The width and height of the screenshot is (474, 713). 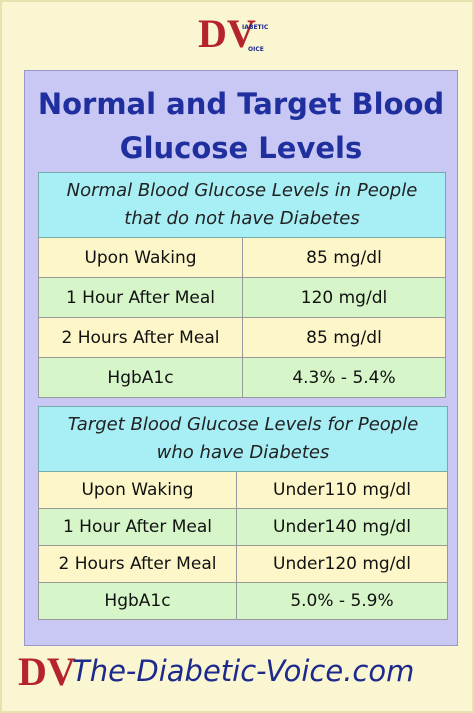 I want to click on table-row: HgbA1c 5.0% - 5.9%, so click(x=243, y=601).